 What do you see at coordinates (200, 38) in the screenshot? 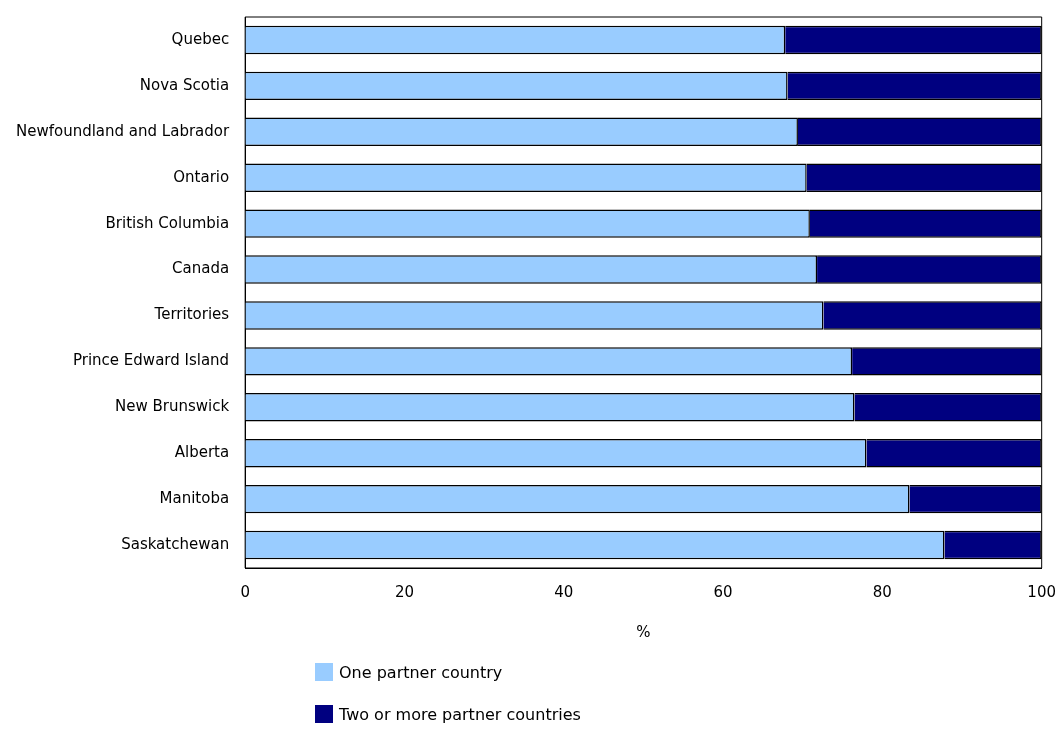
I see `y-tick-label: Quebec` at bounding box center [200, 38].